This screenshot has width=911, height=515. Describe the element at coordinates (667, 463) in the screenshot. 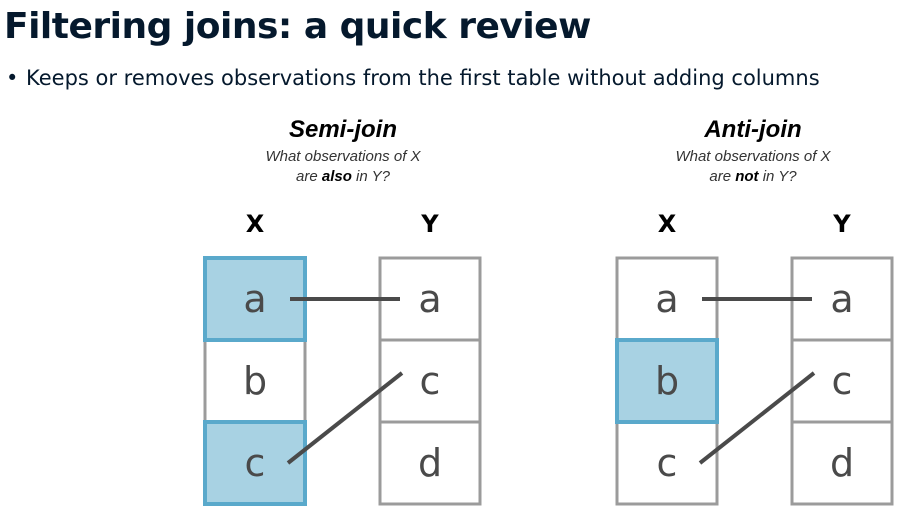

I see `anti-join-x-cell-c-label: c` at that location.